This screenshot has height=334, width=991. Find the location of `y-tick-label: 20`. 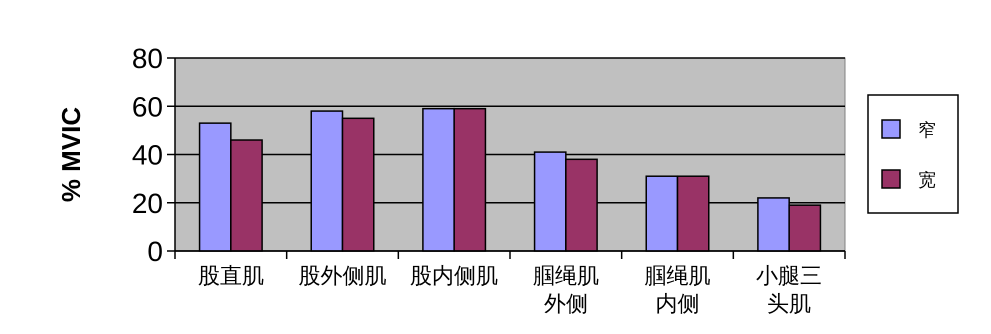

y-tick-label: 20 is located at coordinates (147, 203).